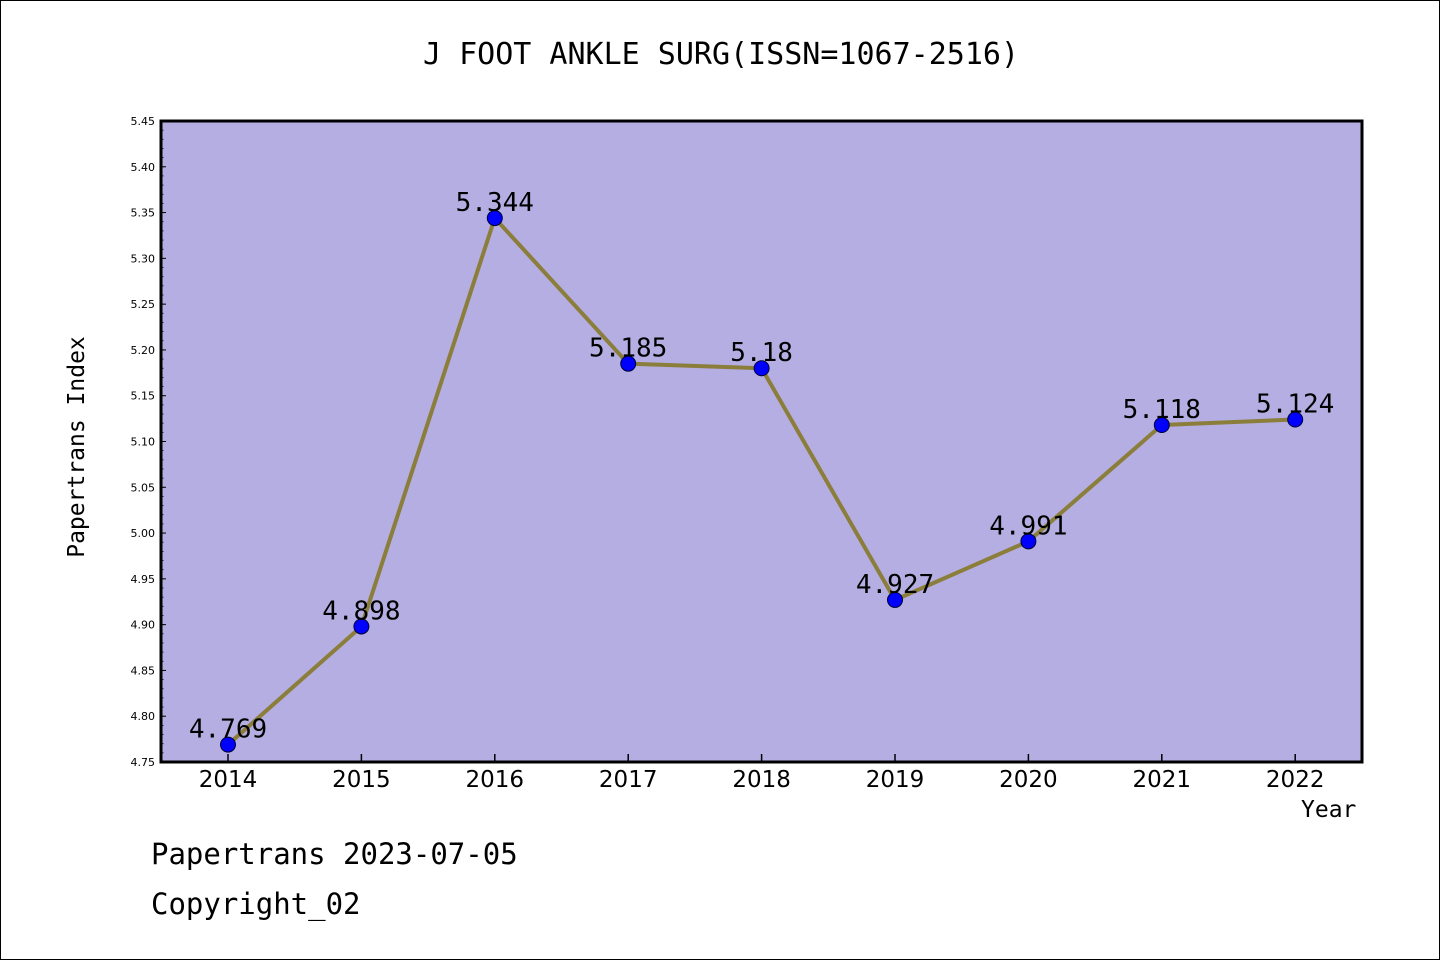 The image size is (1440, 961). I want to click on y-tick-label: 4.90, so click(143, 625).